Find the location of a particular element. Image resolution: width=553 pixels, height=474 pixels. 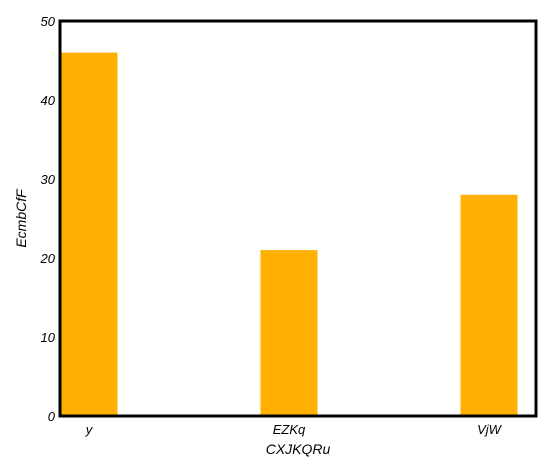

y-axis-label: EcmbCfF is located at coordinates (21, 218).